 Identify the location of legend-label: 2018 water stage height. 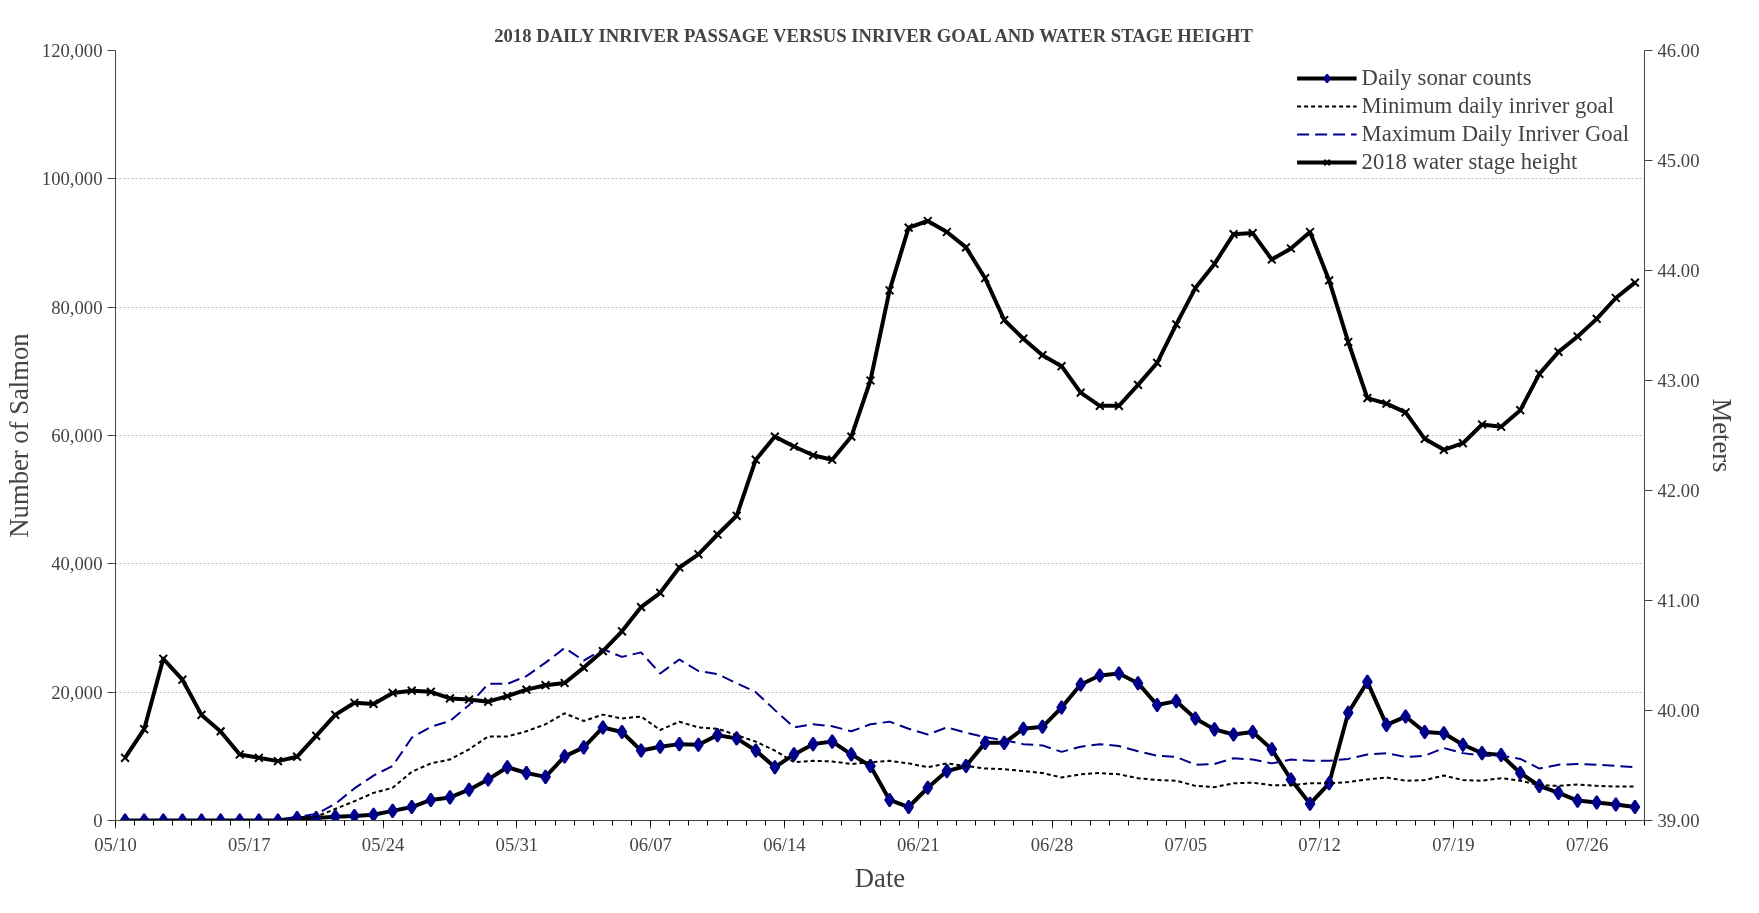
(1469, 162).